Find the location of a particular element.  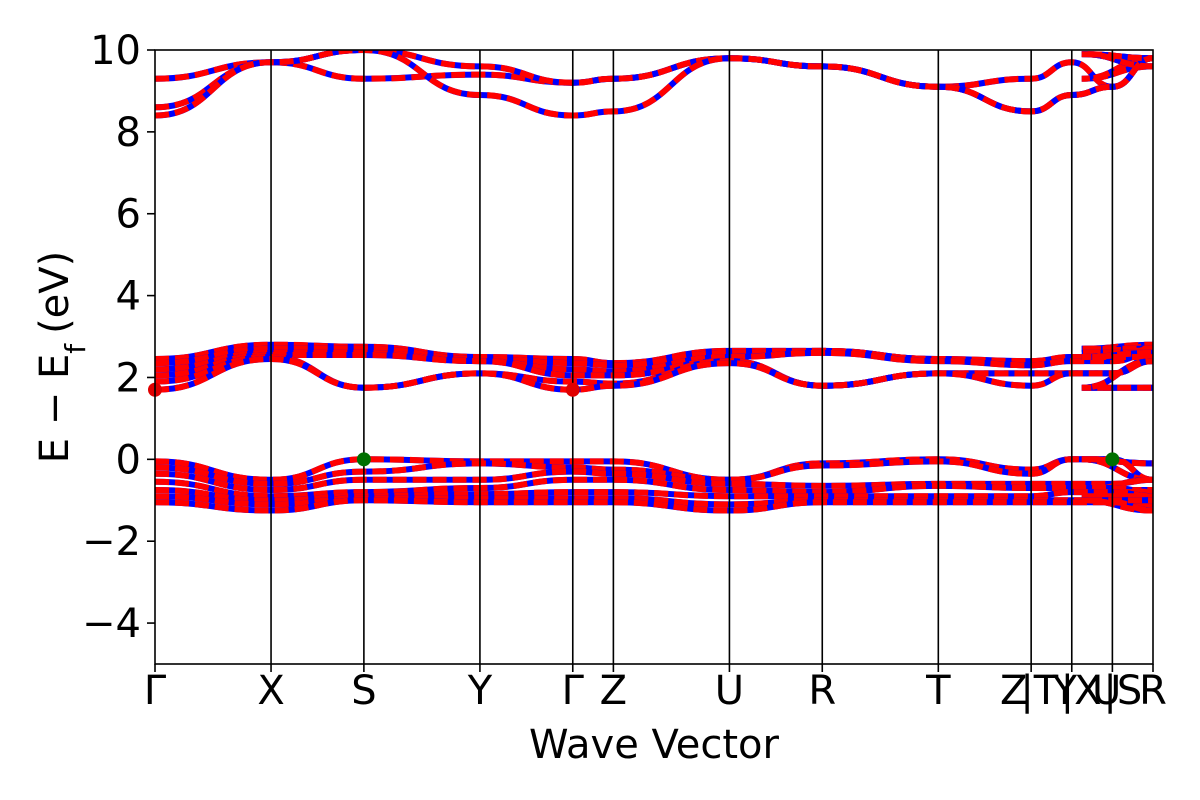

x-tick-label: |T is located at coordinates (1039, 691).